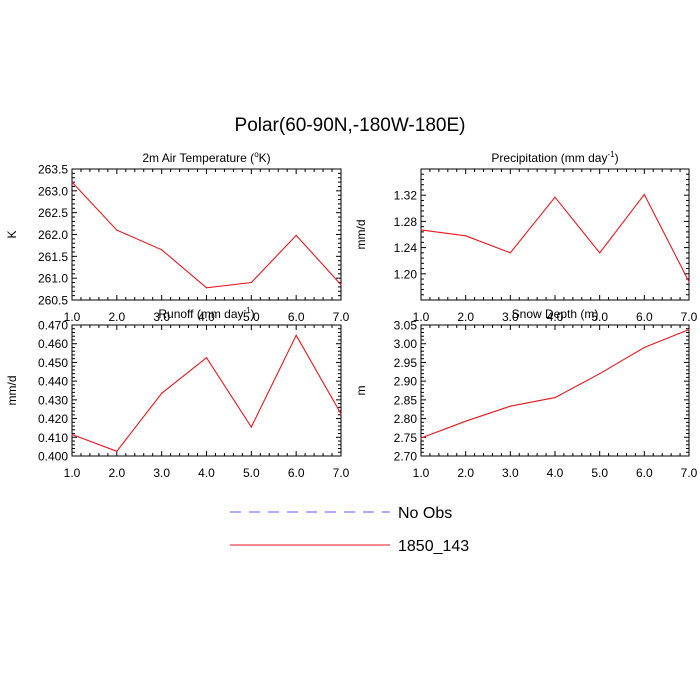 The image size is (700, 700). I want to click on y-tick-label: 0.460, so click(53, 344).